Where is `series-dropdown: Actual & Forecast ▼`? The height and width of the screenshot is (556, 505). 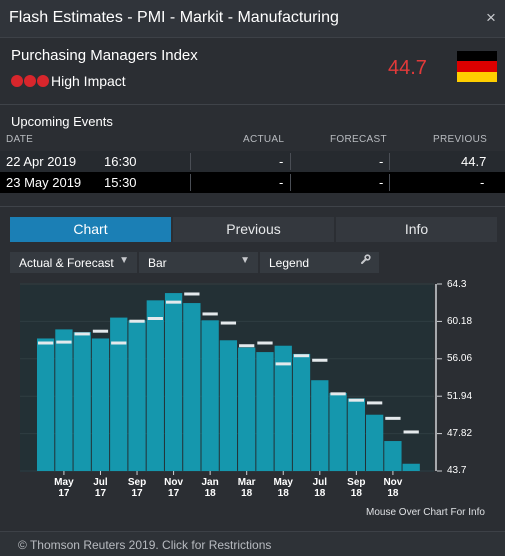
series-dropdown: Actual & Forecast ▼ is located at coordinates (73, 262).